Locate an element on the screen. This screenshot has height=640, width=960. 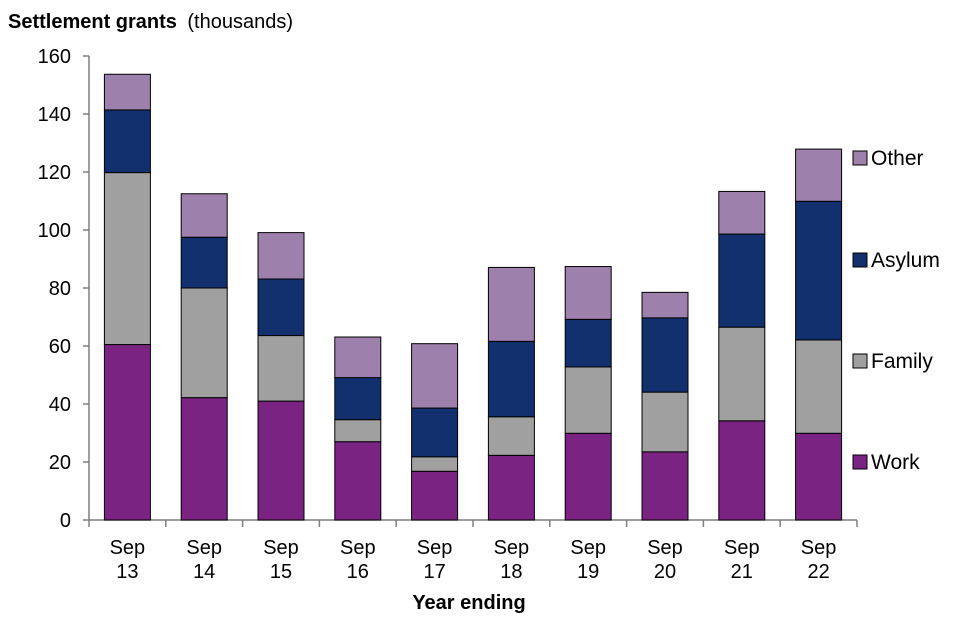
x-tick-label: Sep 21 is located at coordinates (742, 560).